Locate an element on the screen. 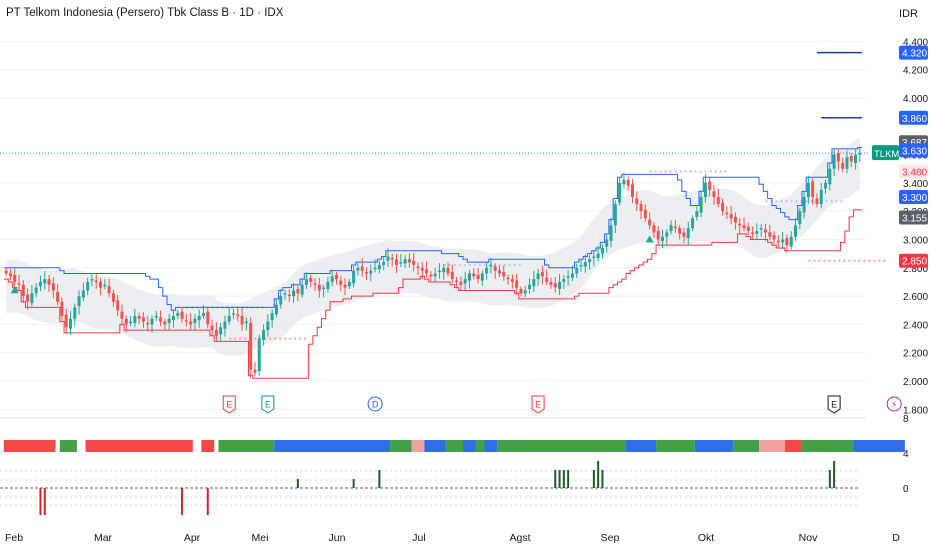  time-axis: Feb Mar Apr Mei Jun Jul Agst Sep Okt Nov D is located at coordinates (452, 538).